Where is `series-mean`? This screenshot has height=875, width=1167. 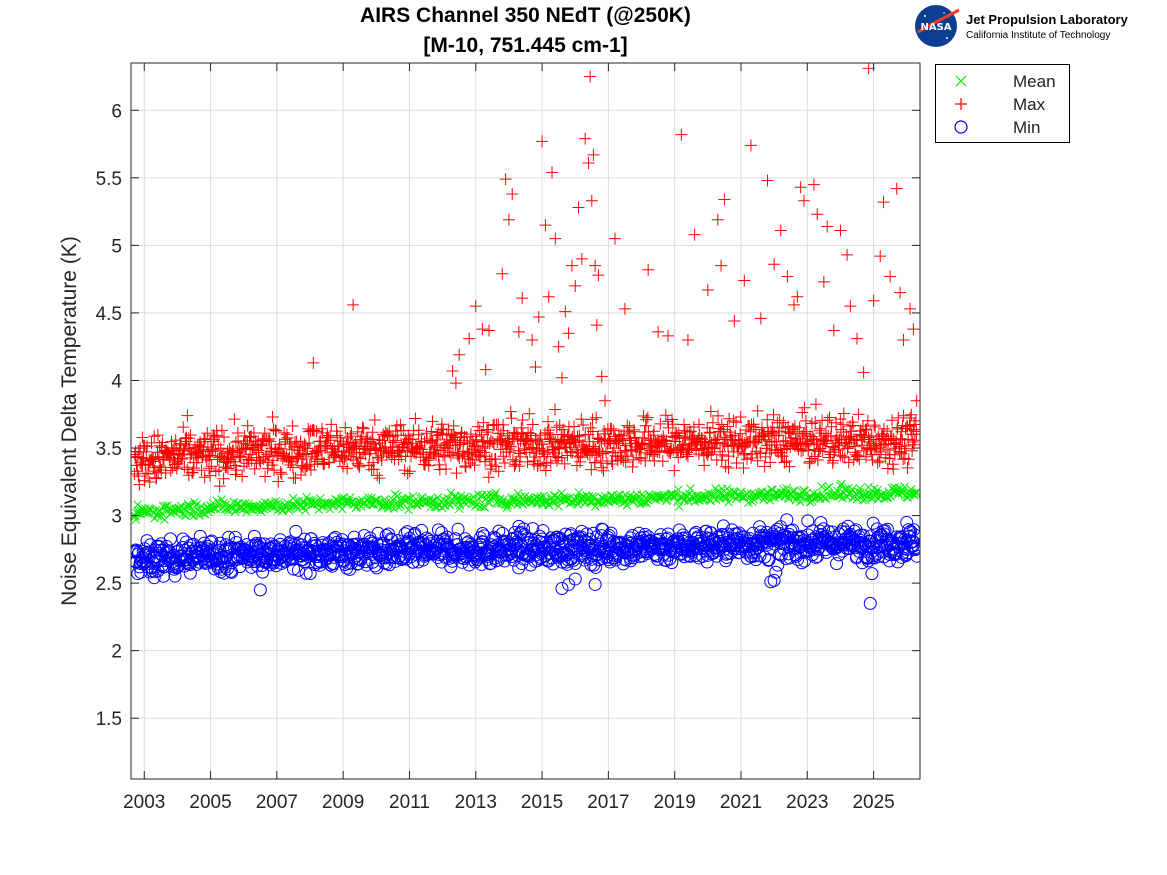
series-mean is located at coordinates (525, 502).